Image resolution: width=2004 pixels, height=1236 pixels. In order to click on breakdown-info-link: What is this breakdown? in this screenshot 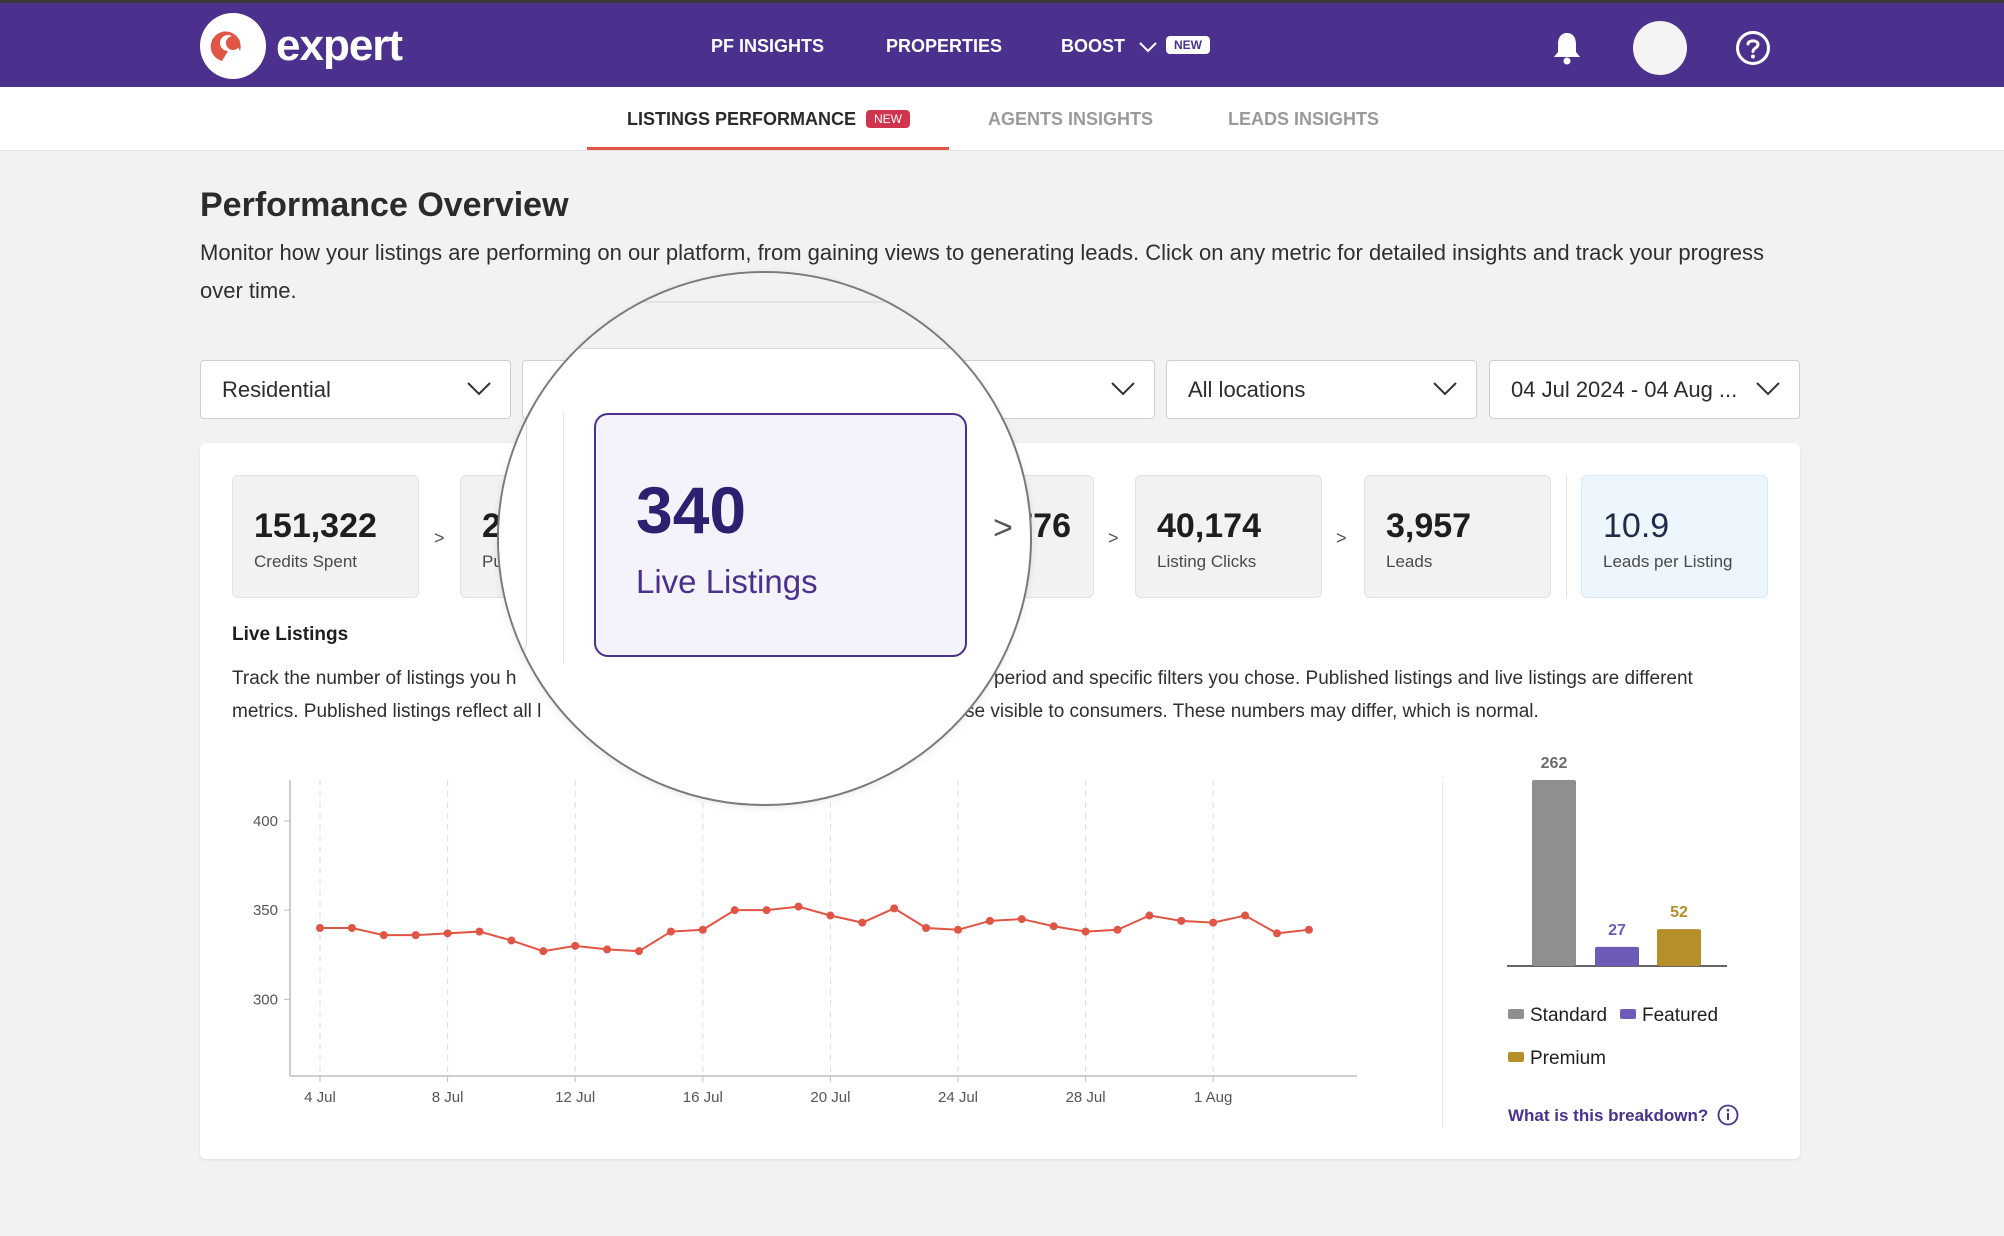, I will do `click(1623, 1115)`.